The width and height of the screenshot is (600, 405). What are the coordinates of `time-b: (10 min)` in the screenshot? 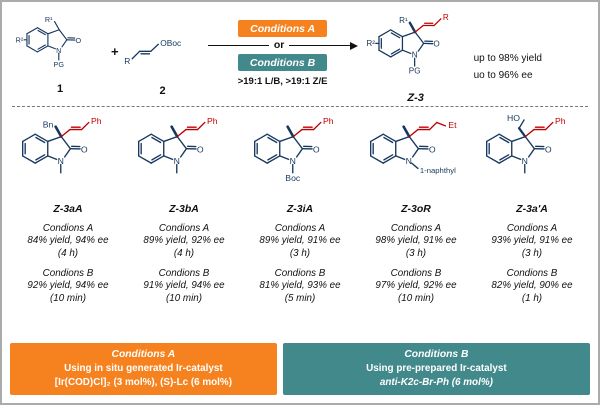 It's located at (184, 299).